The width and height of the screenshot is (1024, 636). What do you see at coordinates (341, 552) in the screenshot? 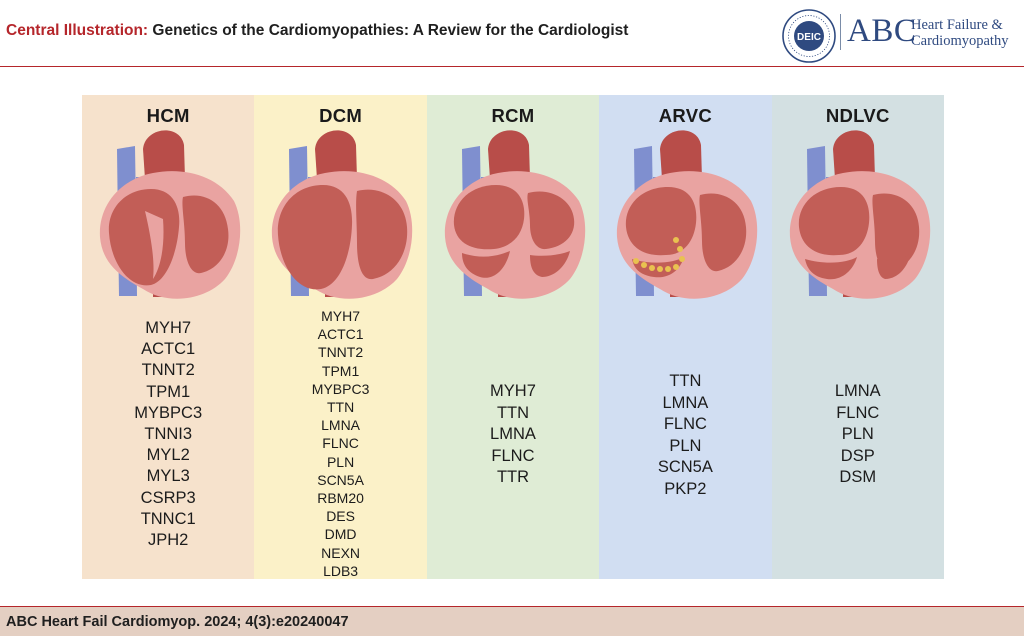
I see `gene: NEXN` at bounding box center [341, 552].